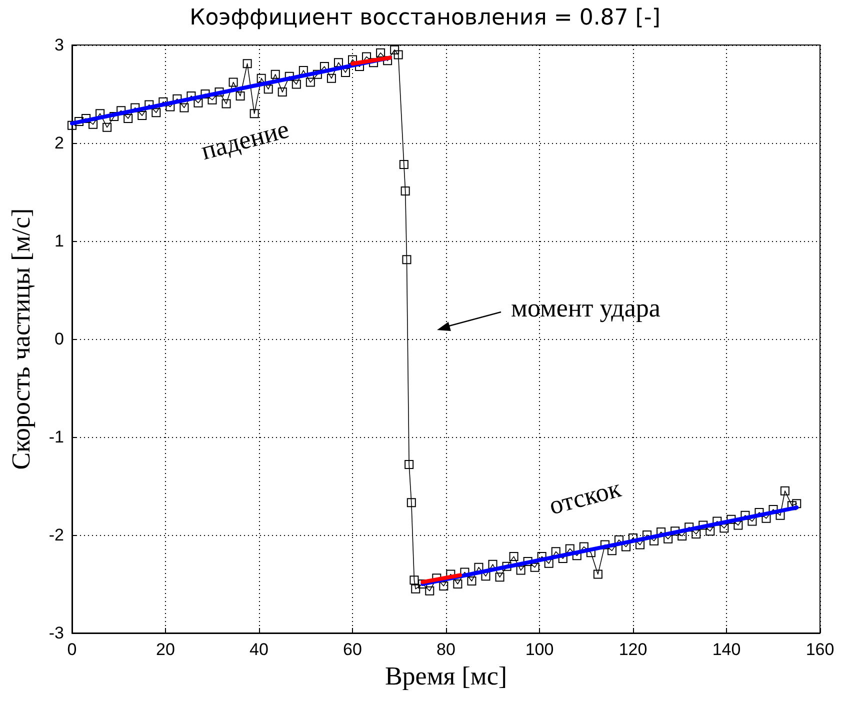  What do you see at coordinates (56, 437) in the screenshot?
I see `y-tick-label: -1` at bounding box center [56, 437].